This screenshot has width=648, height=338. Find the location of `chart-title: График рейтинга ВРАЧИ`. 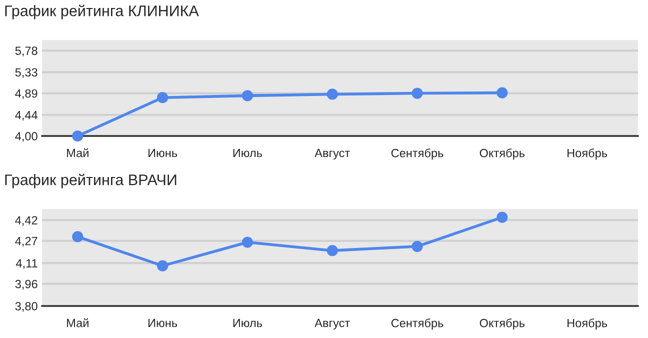

chart-title: График рейтинга ВРАЧИ is located at coordinates (90, 181).